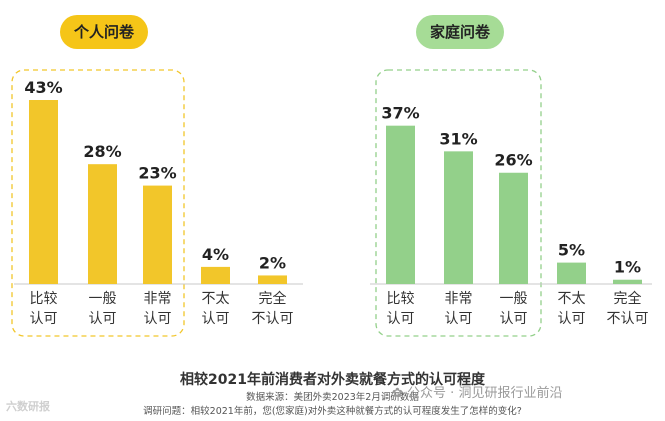 This screenshot has width=665, height=421. I want to click on chart-caption: 相较2021年前消费者对外卖就餐方式的认可程度, so click(332, 380).